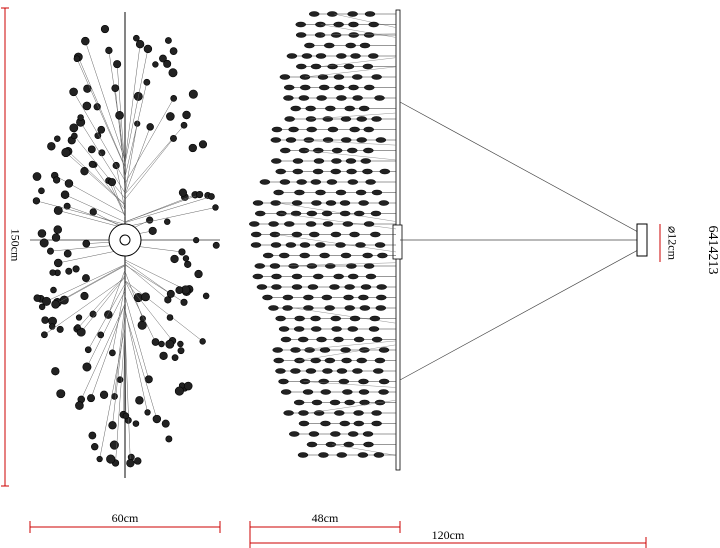 This screenshot has width=720, height=548. What do you see at coordinates (642, 240) in the screenshot?
I see `canopy` at bounding box center [642, 240].